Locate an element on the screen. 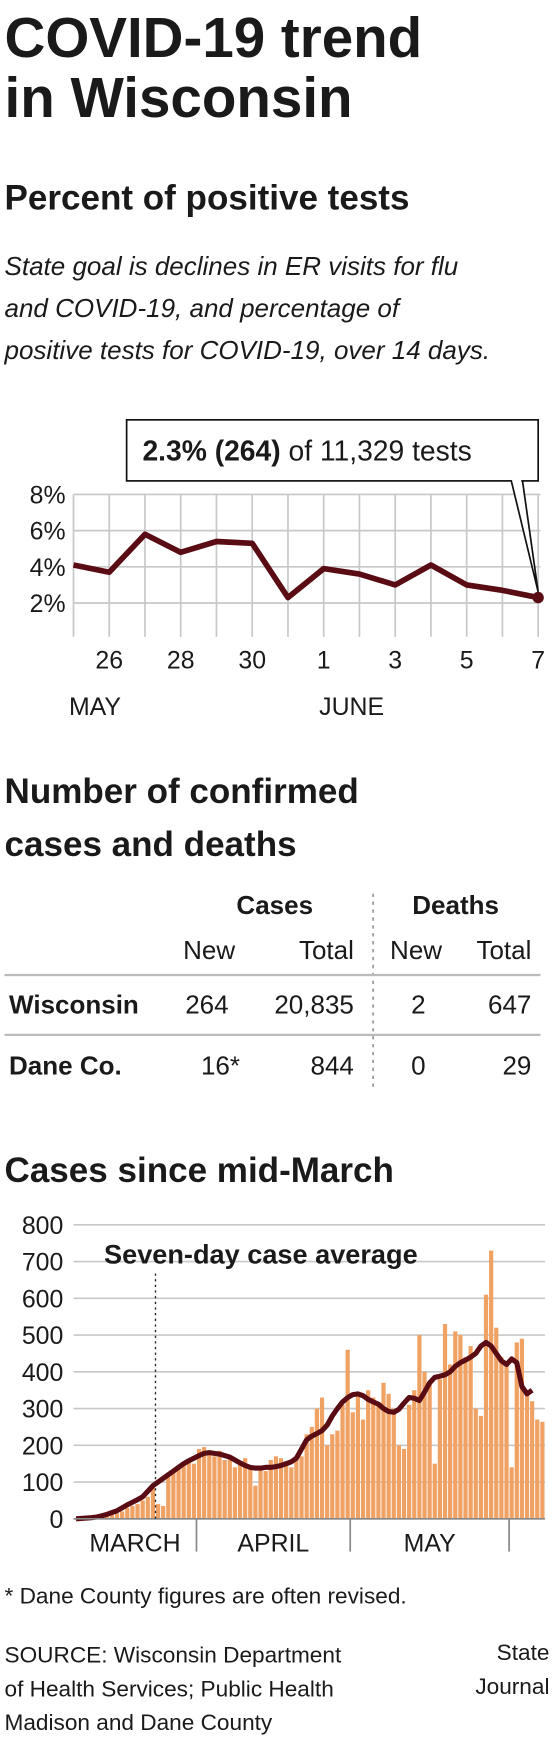 The image size is (554, 1760). title: COVID-19 trend is located at coordinates (214, 37).